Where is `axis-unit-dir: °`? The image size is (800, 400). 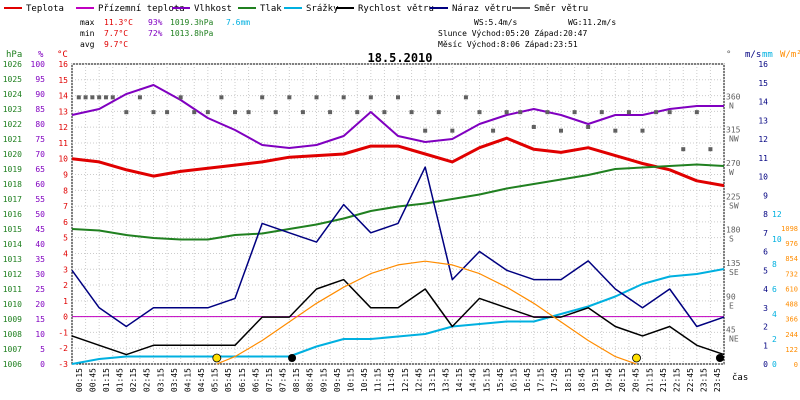
axis-unit-dir: ° is located at coordinates (728, 55).